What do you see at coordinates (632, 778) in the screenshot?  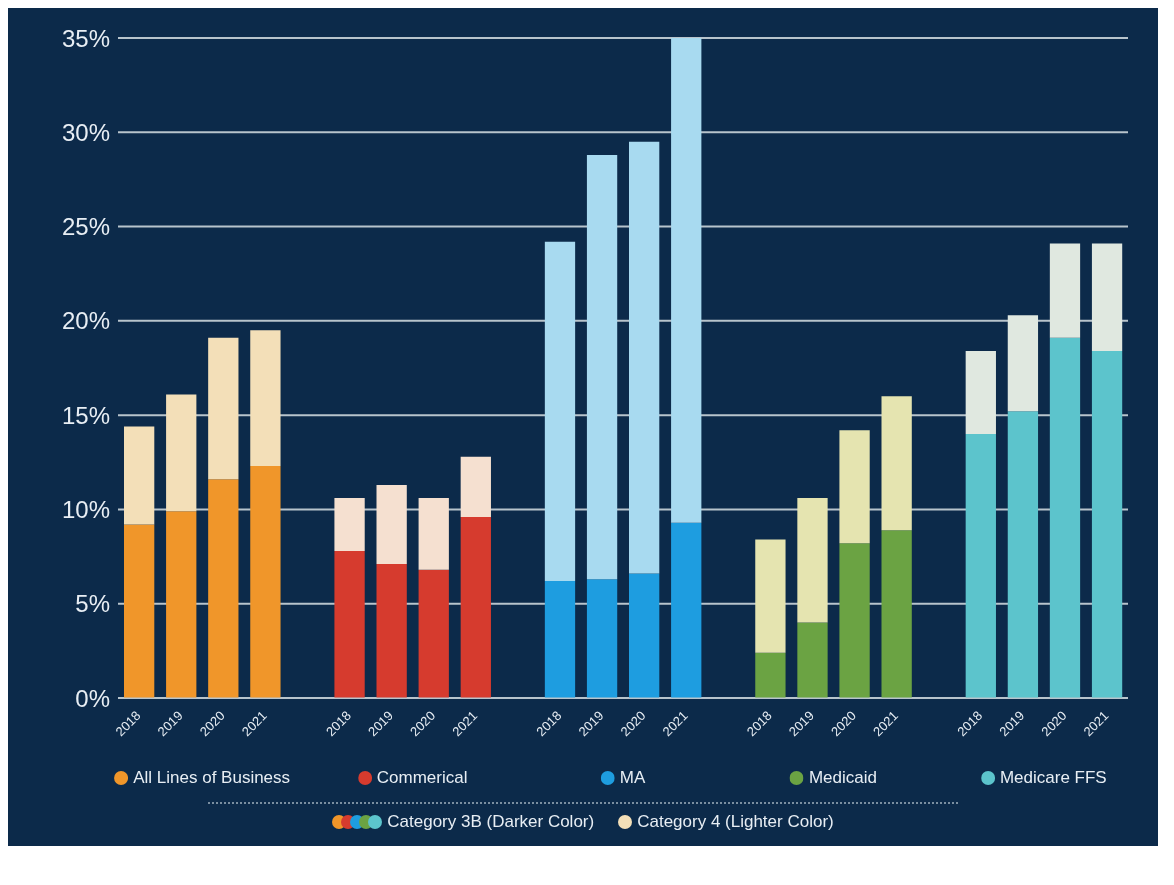 I see `text: MA` at bounding box center [632, 778].